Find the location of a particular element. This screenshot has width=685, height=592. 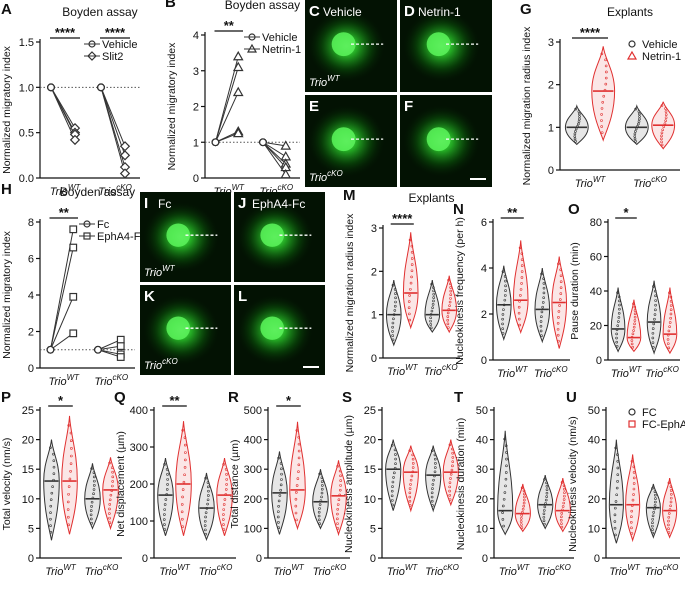

significance-label: ** is located at coordinates (229, 25).